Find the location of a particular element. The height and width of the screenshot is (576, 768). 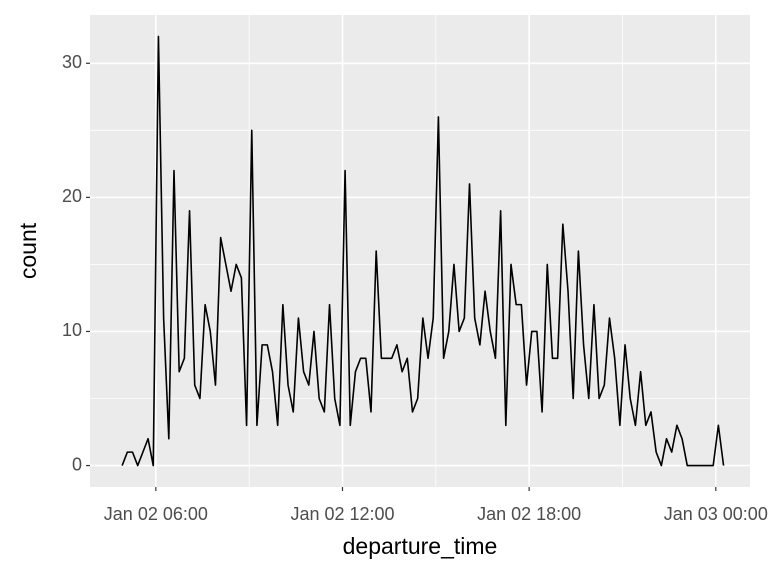

x-axis-title: departure_time is located at coordinates (420, 546).